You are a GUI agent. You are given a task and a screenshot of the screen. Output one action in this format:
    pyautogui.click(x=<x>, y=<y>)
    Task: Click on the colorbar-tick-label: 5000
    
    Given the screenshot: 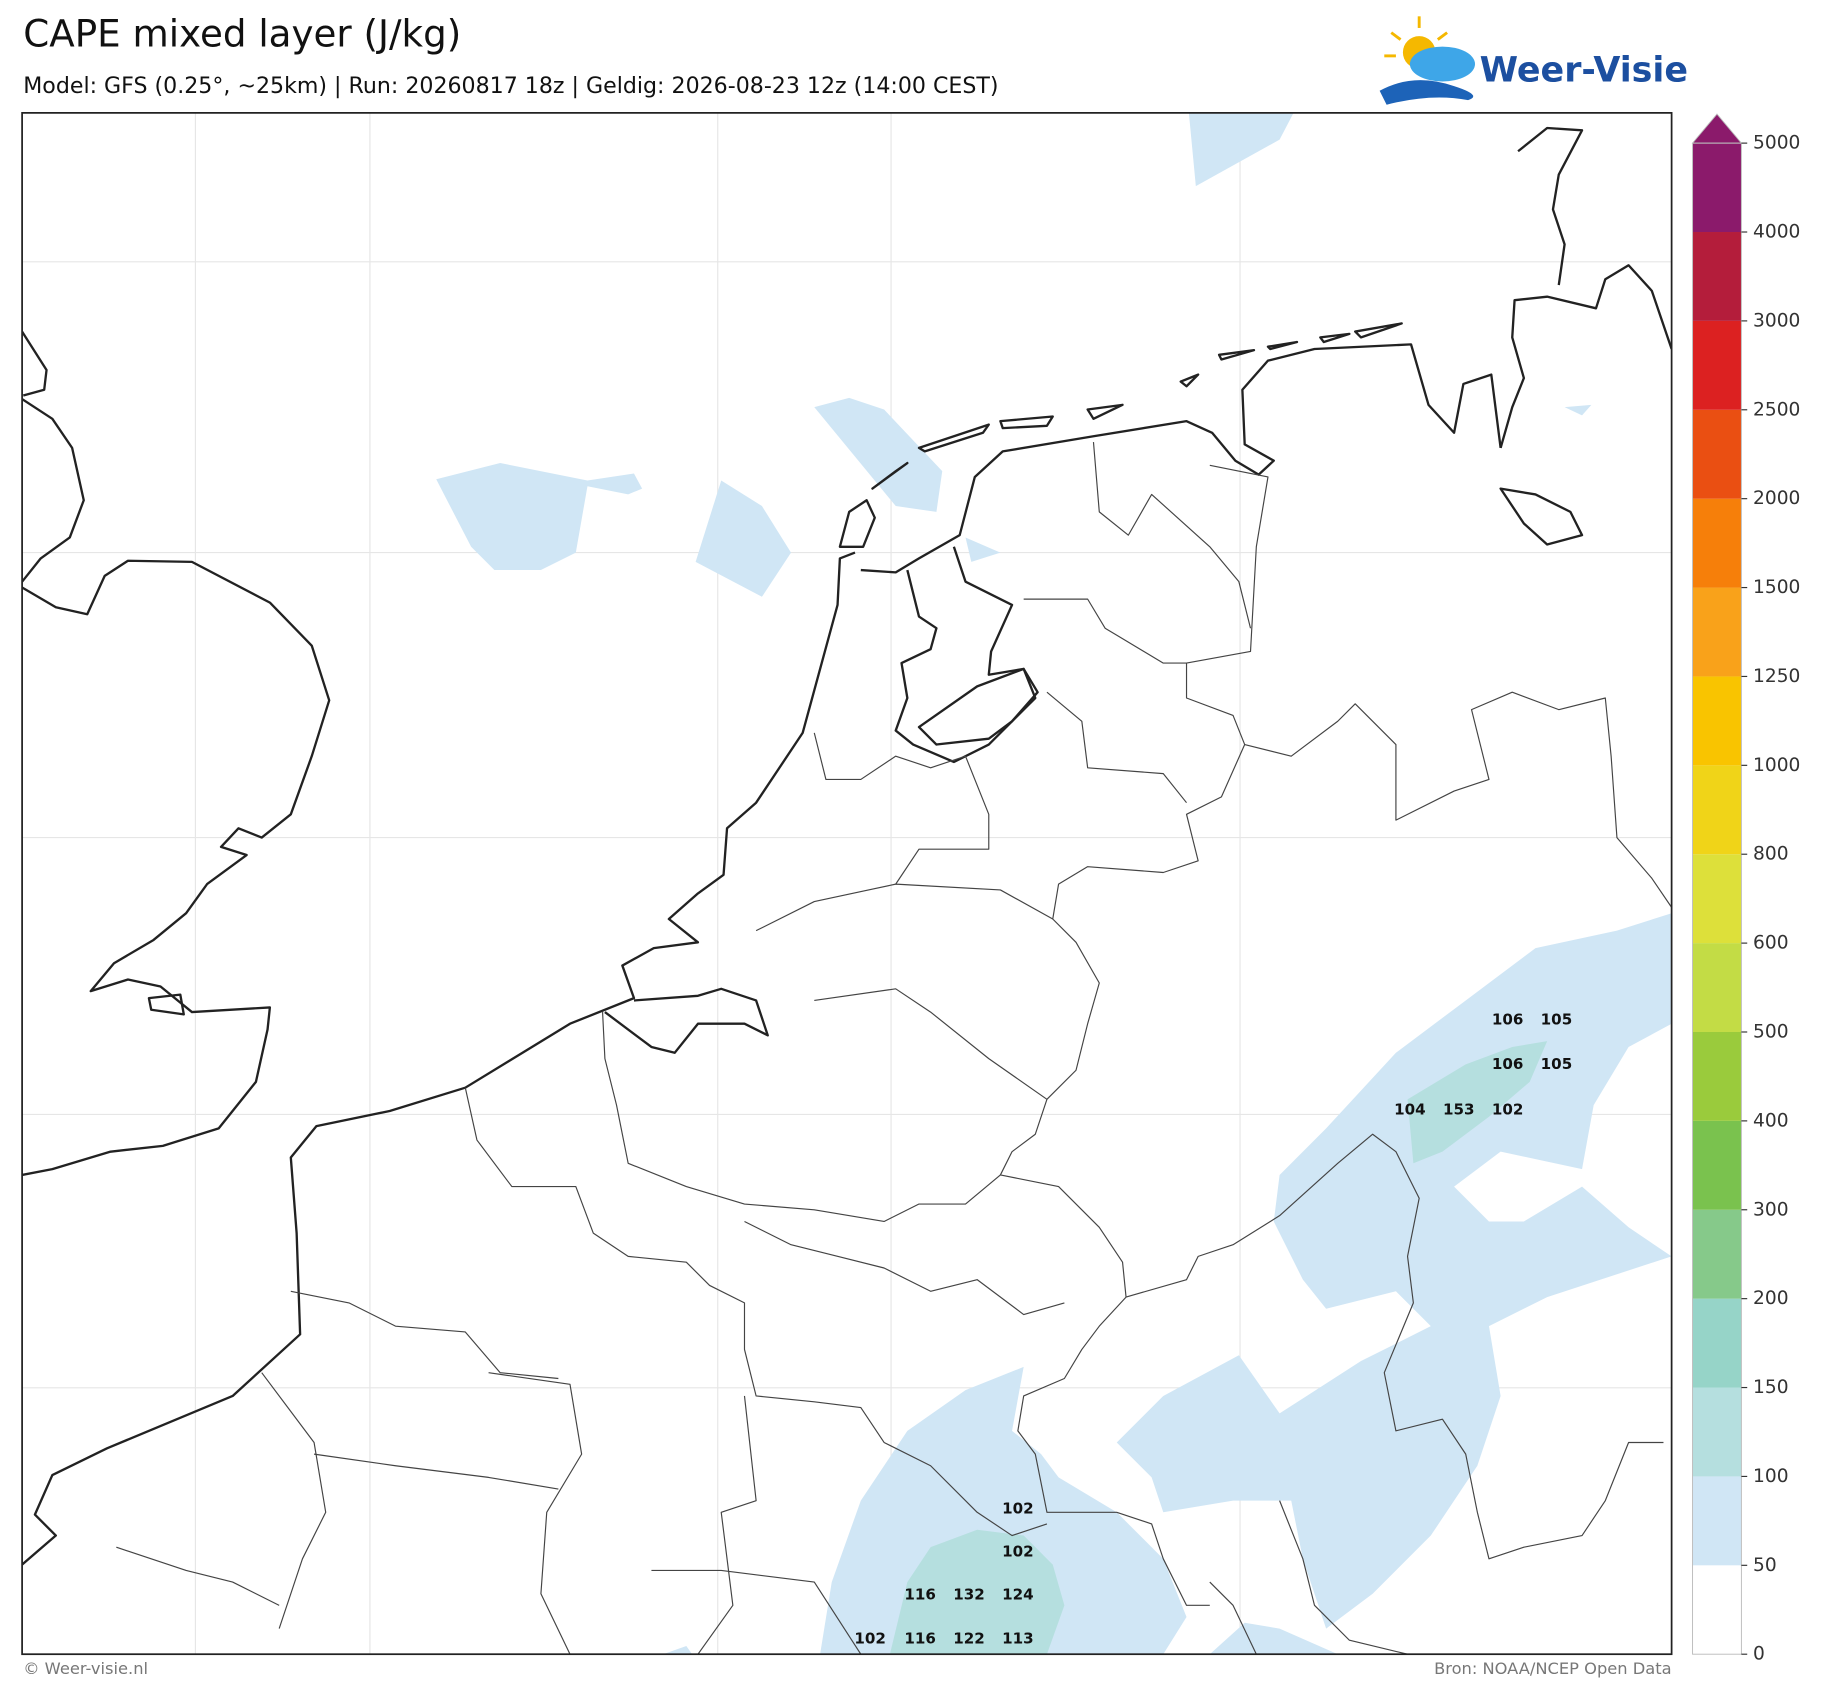 What is the action you would take?
    pyautogui.click(x=1776, y=143)
    